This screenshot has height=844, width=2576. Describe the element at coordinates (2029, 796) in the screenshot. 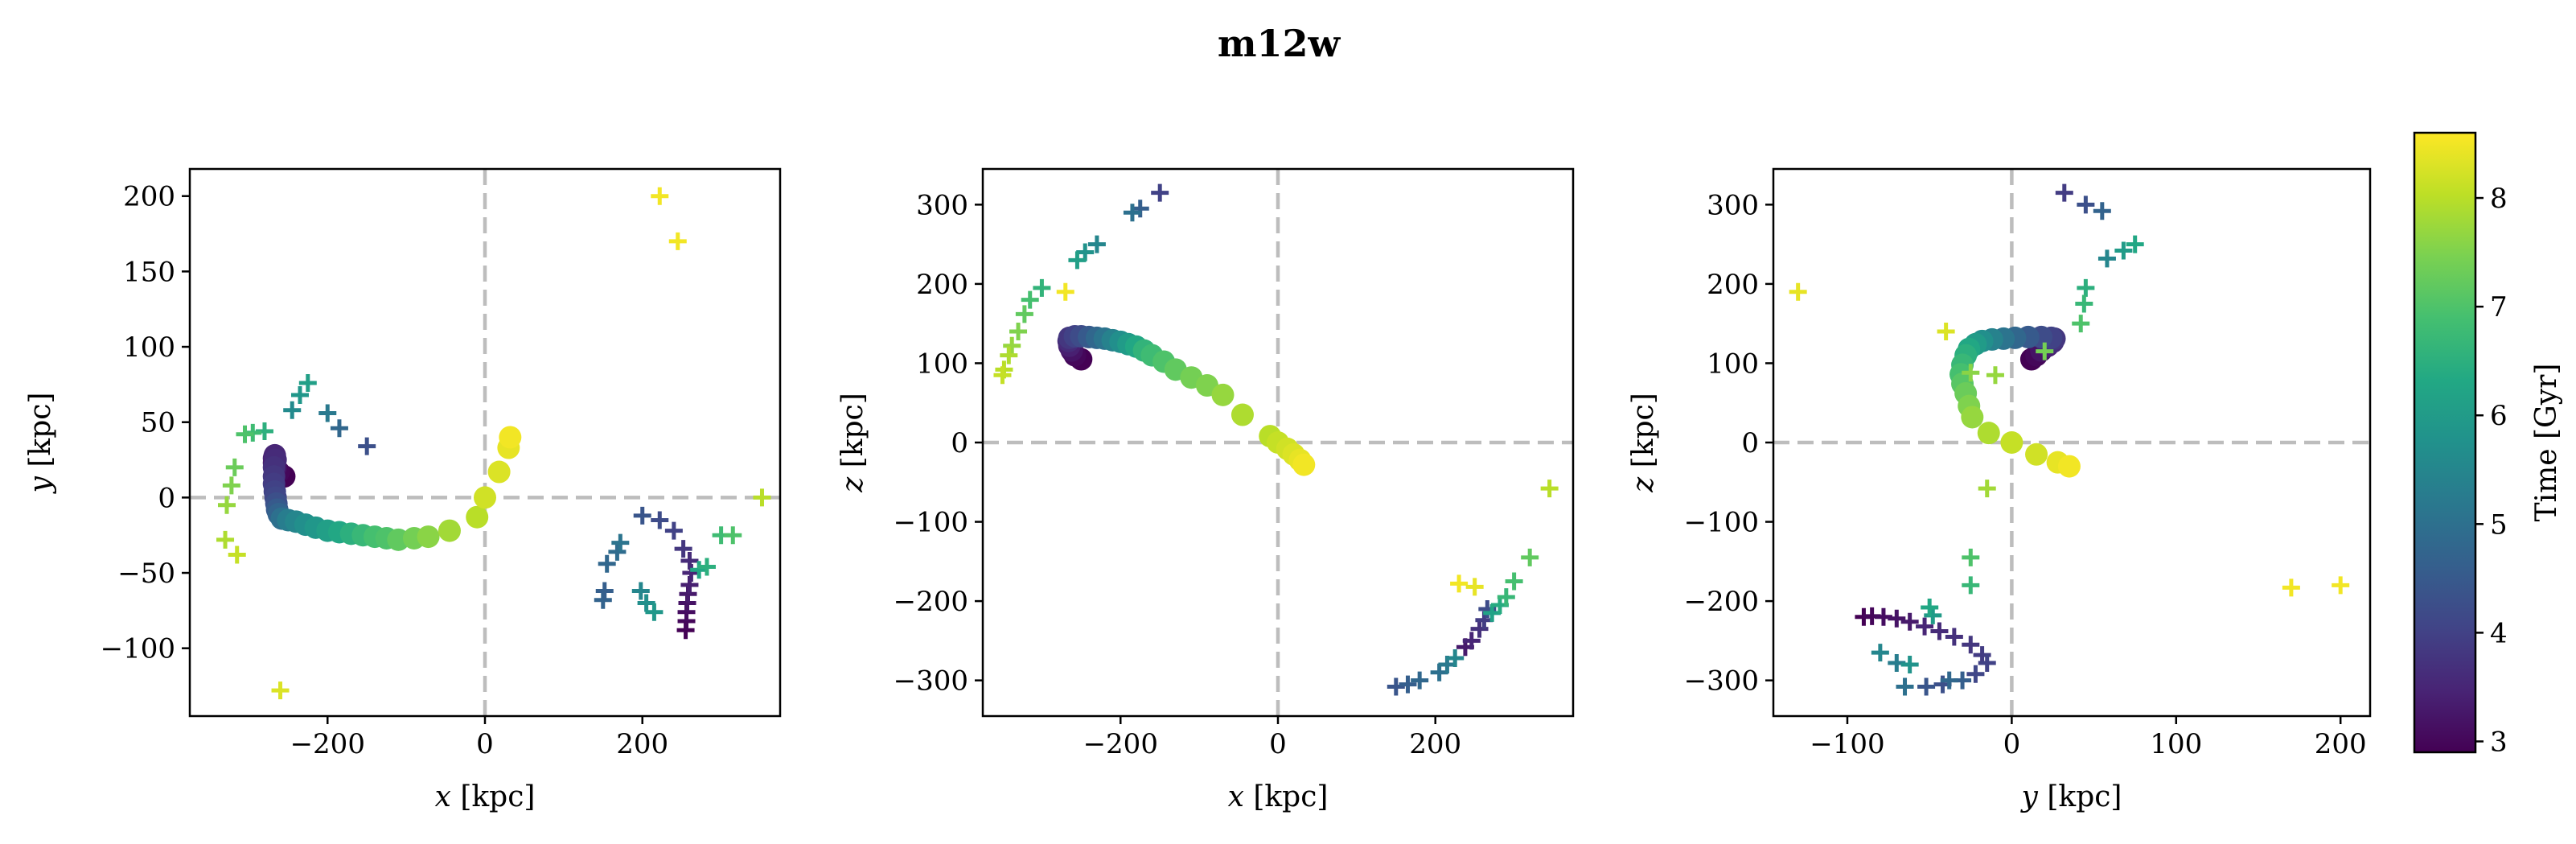

I see `x-axis-variable: y` at that location.